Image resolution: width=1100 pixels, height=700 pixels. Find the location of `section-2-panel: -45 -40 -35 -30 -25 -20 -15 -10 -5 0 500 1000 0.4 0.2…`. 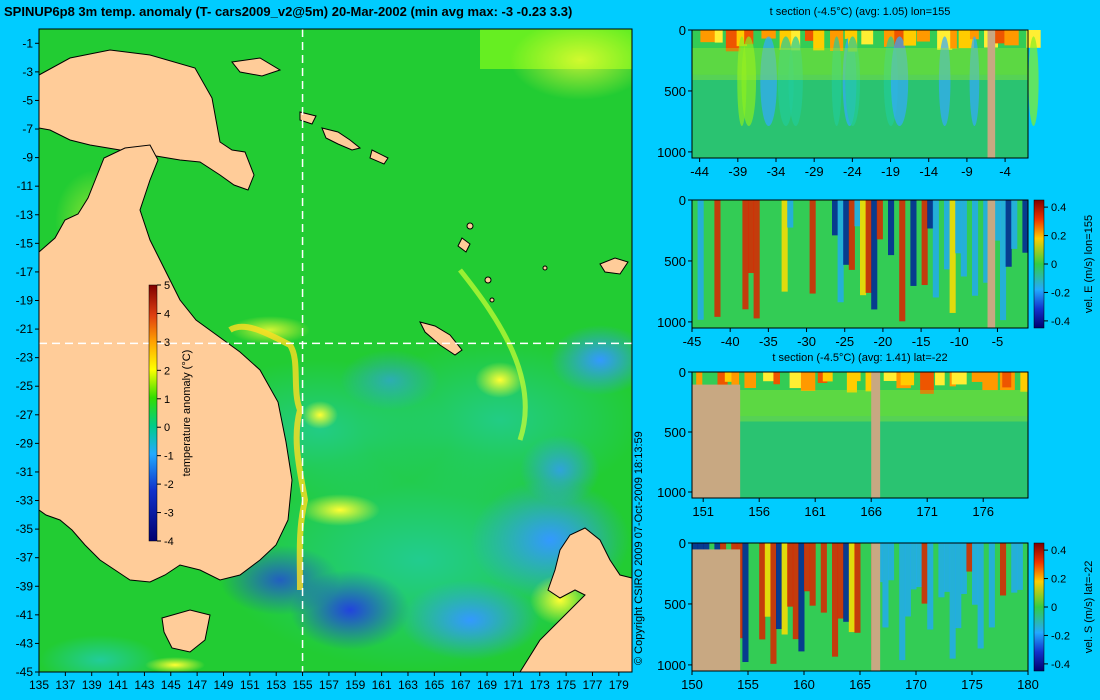

section-2-panel: -45 -40 -35 -30 -25 -20 -15 -10 -5 0 500 1000 0.4 0.2… is located at coordinates (876, 271).